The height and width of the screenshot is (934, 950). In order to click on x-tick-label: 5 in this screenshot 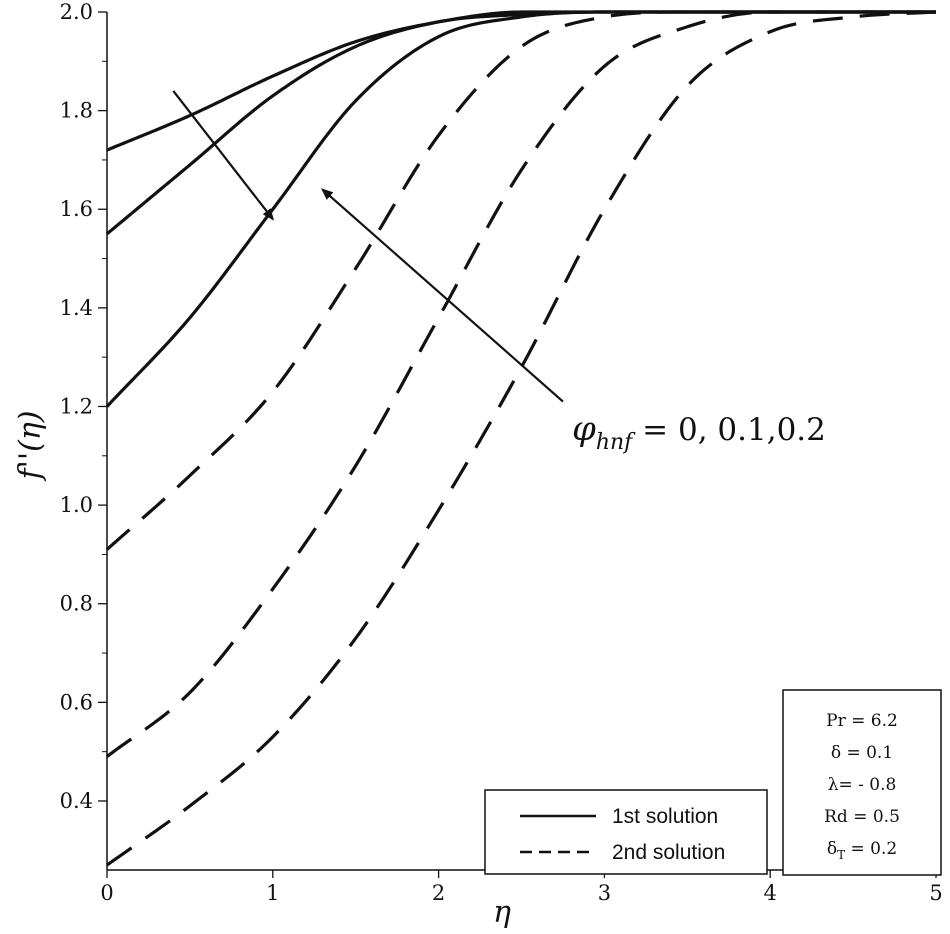, I will do `click(935, 893)`.